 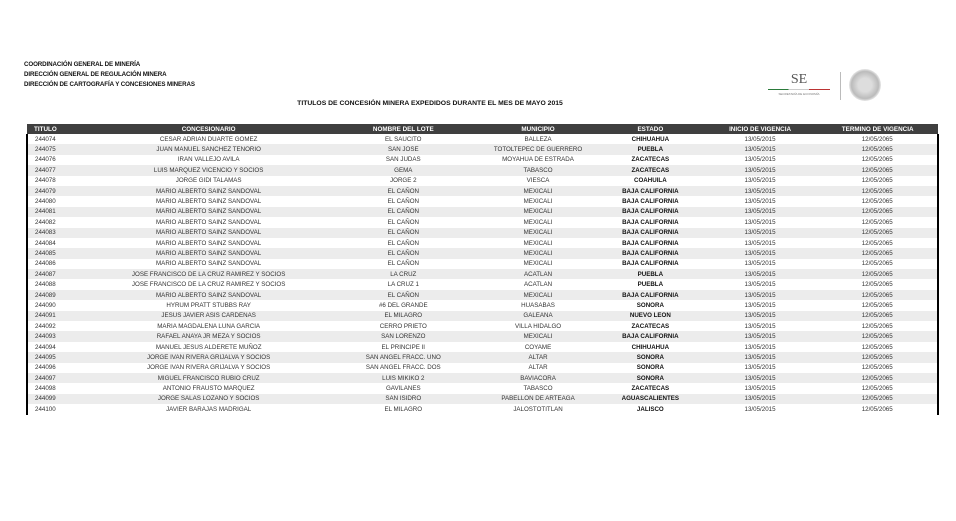 What do you see at coordinates (57, 367) in the screenshot?
I see `titulo-cell: 244096` at bounding box center [57, 367].